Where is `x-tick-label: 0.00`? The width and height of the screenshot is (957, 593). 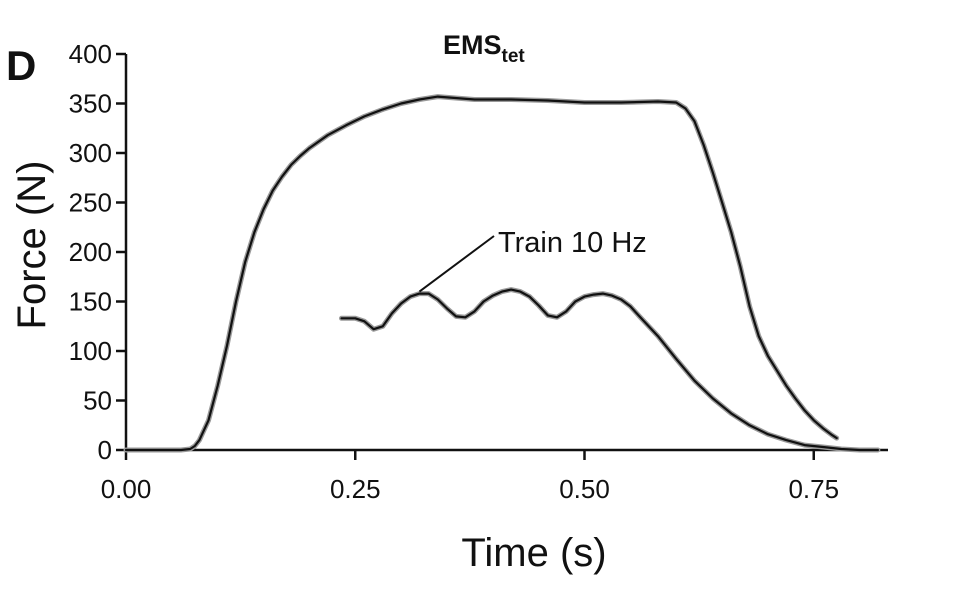 x-tick-label: 0.00 is located at coordinates (126, 489).